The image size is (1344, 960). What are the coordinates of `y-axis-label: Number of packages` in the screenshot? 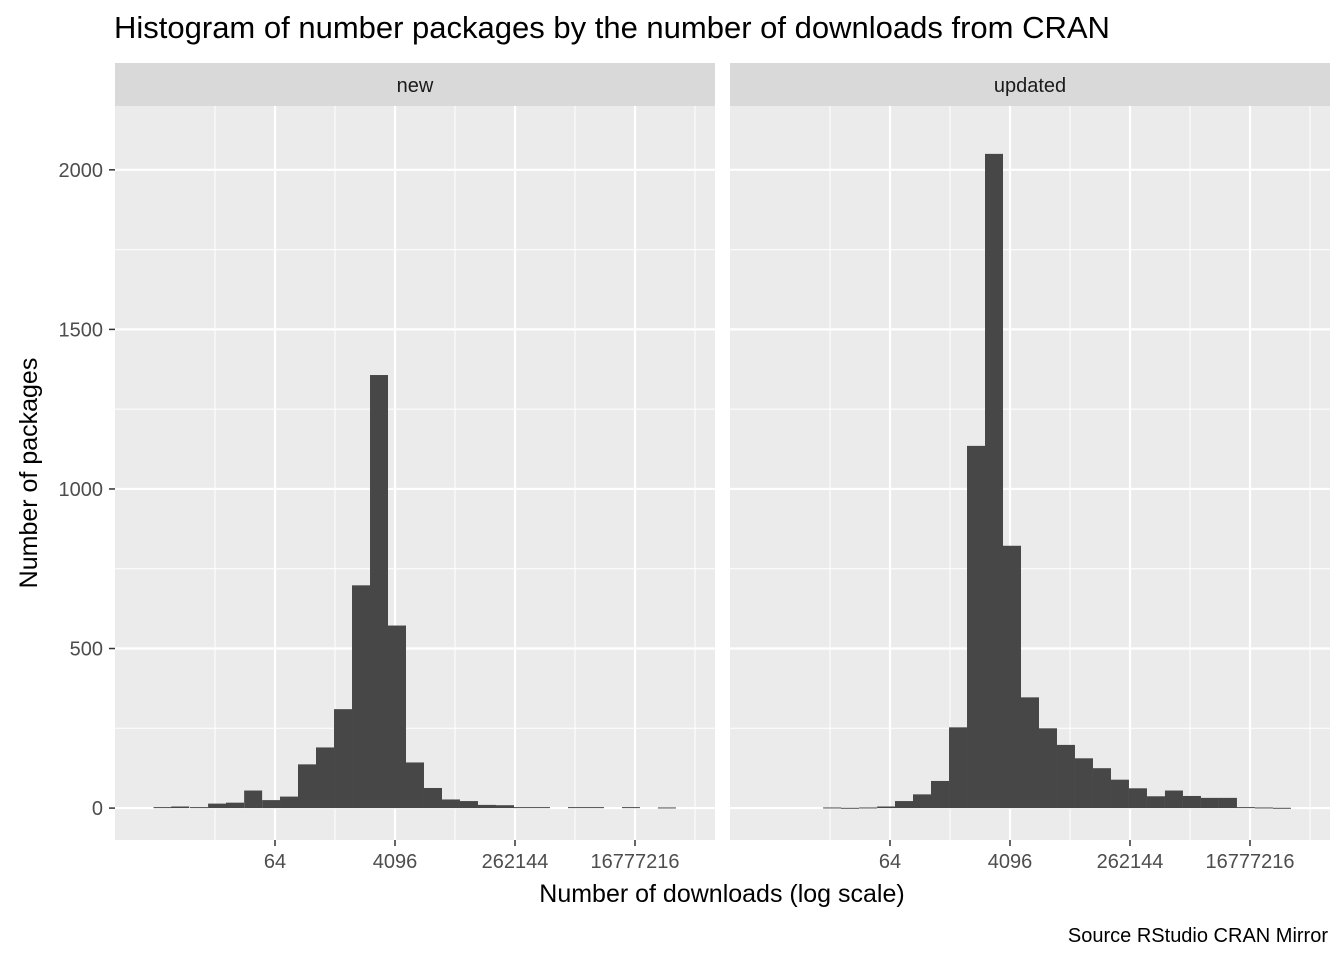 It's located at (29, 473).